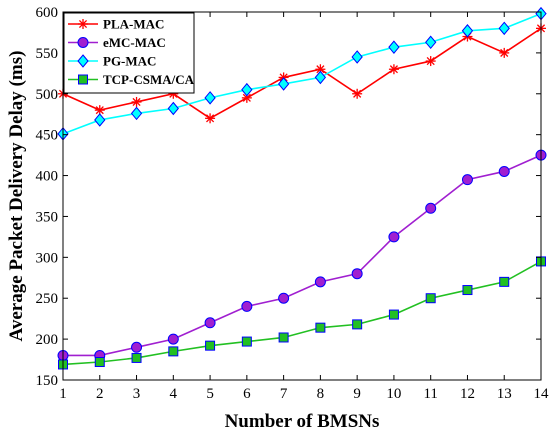 The image size is (550, 435). I want to click on legend-label: eMC-MAC, so click(134, 42).